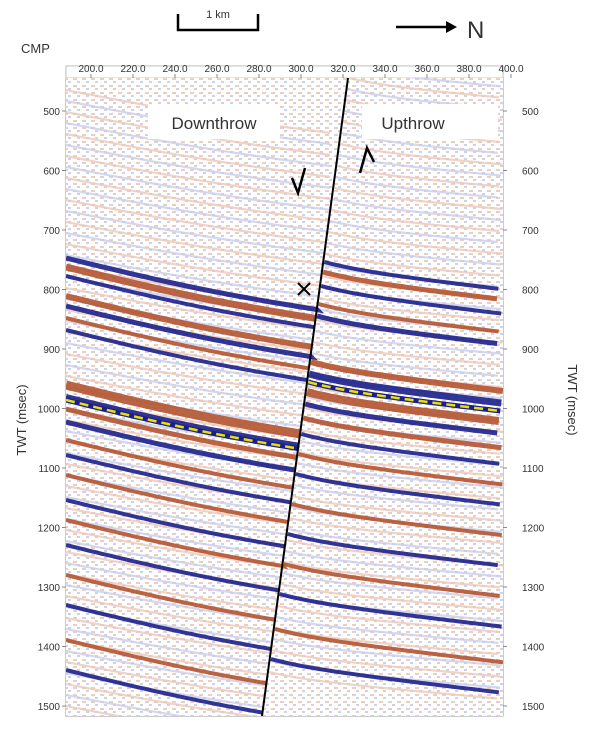 Image resolution: width=589 pixels, height=731 pixels. Describe the element at coordinates (451, 27) in the screenshot. I see `arrow-head-icon` at that location.